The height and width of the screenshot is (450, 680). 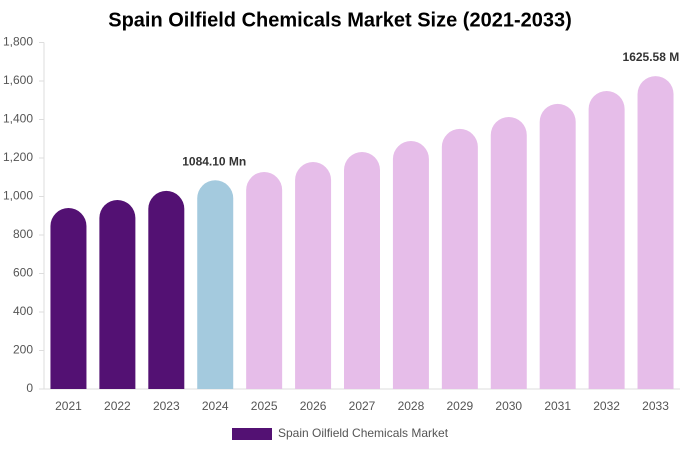 What do you see at coordinates (508, 406) in the screenshot?
I see `x-tick-label: 2030` at bounding box center [508, 406].